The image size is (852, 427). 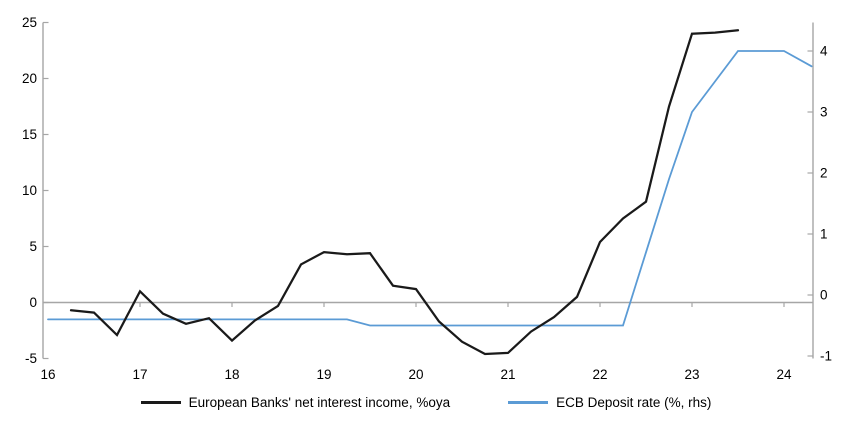 What do you see at coordinates (160, 402) in the screenshot?
I see `nii-line-swatch` at bounding box center [160, 402].